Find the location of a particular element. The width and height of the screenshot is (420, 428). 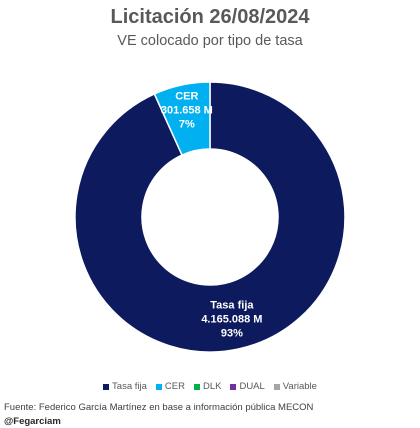

legend-item-dual: DUAL is located at coordinates (247, 386).